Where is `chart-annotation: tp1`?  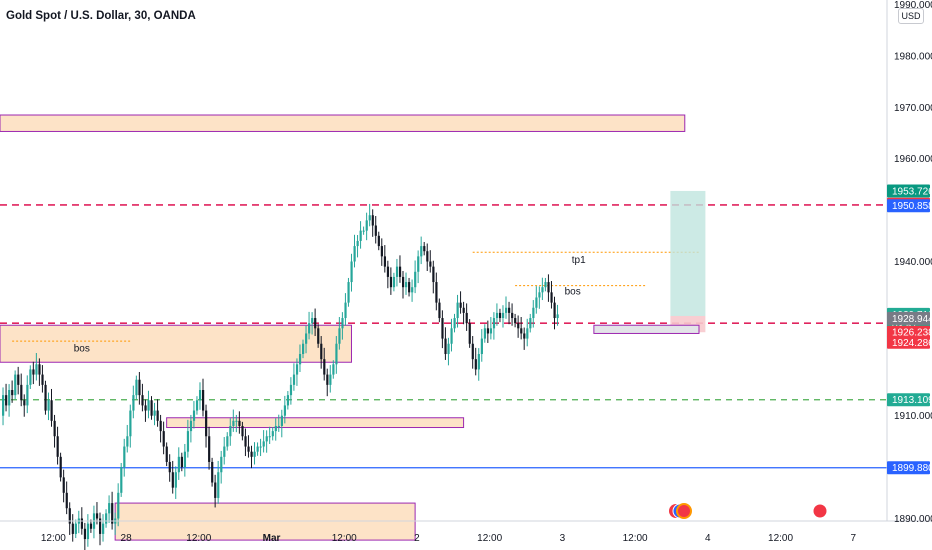 chart-annotation: tp1 is located at coordinates (579, 260).